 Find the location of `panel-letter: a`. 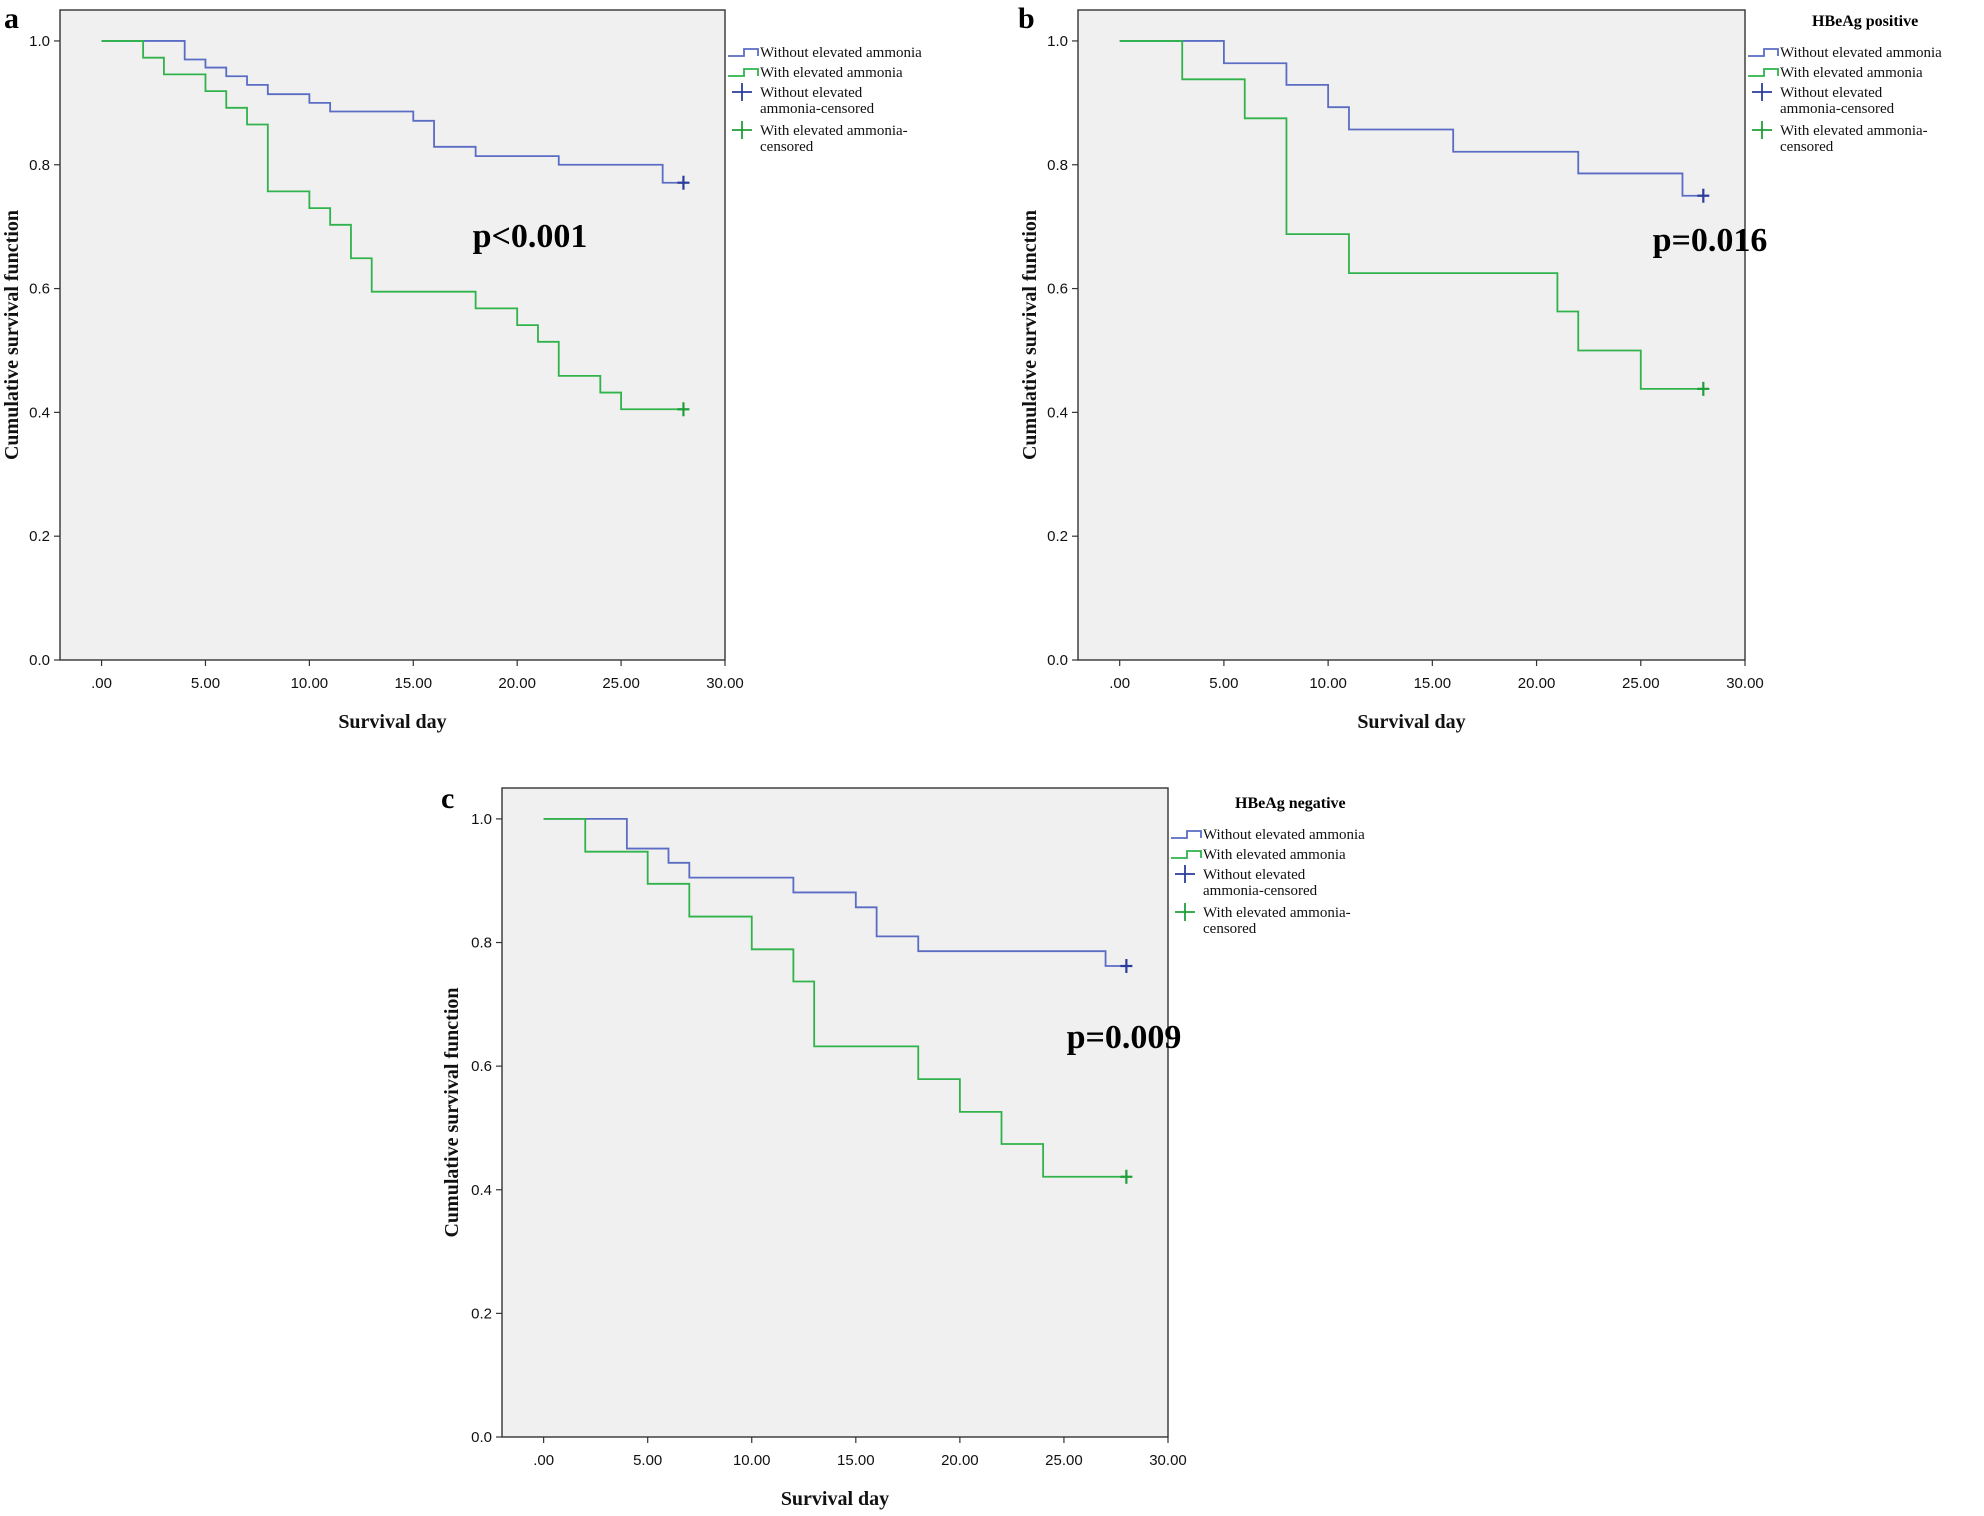

panel-letter: a is located at coordinates (11, 18).